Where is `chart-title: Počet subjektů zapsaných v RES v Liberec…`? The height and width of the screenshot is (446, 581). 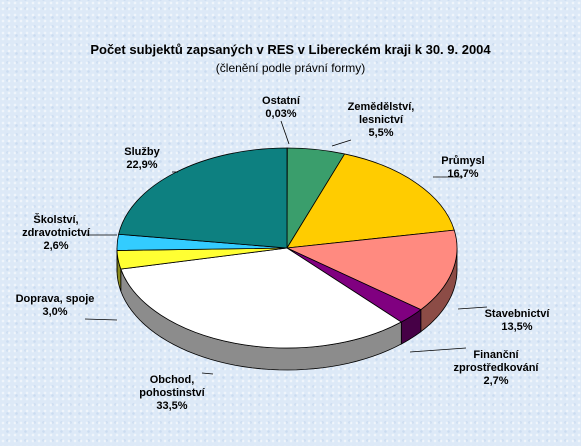 chart-title: Počet subjektů zapsaných v RES v Liberec… is located at coordinates (290, 49).